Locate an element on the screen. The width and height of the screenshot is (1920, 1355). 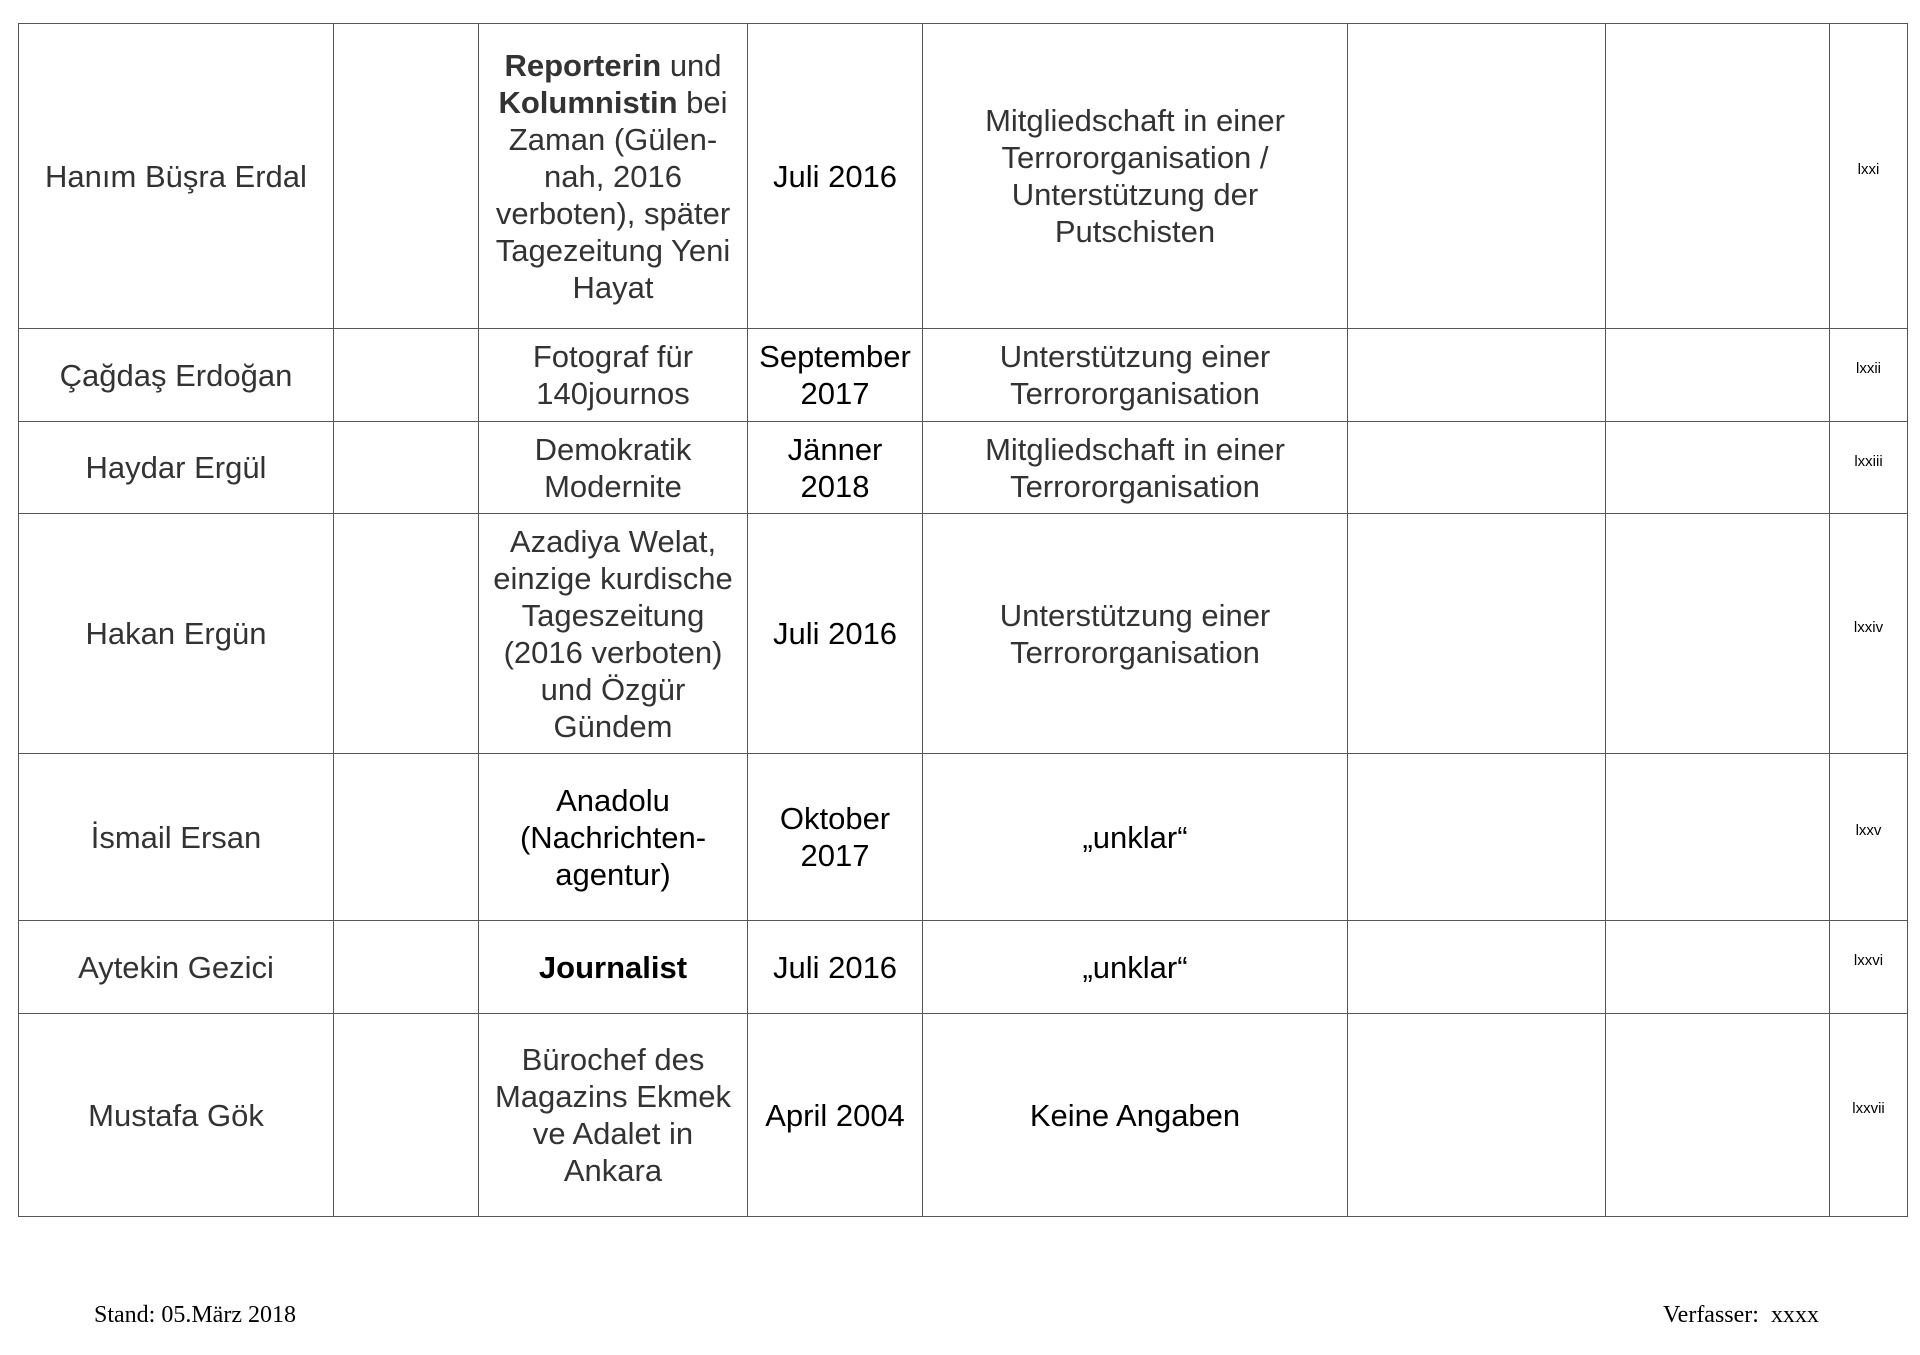
footnote-cell: lxxvi is located at coordinates (1868, 967).